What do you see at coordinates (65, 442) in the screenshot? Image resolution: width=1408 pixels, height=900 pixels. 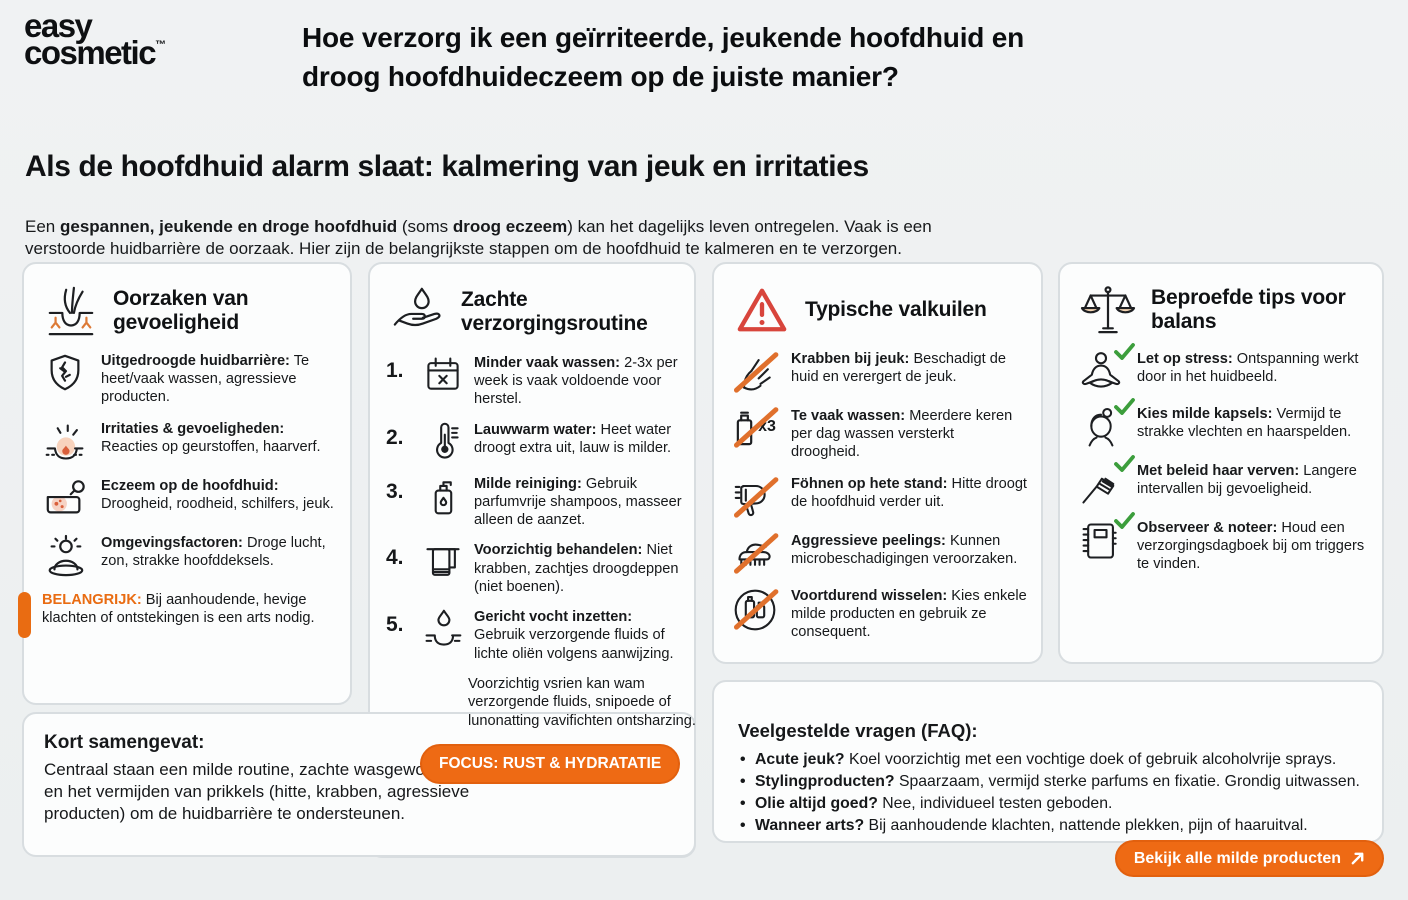 I see `irritation-icon` at bounding box center [65, 442].